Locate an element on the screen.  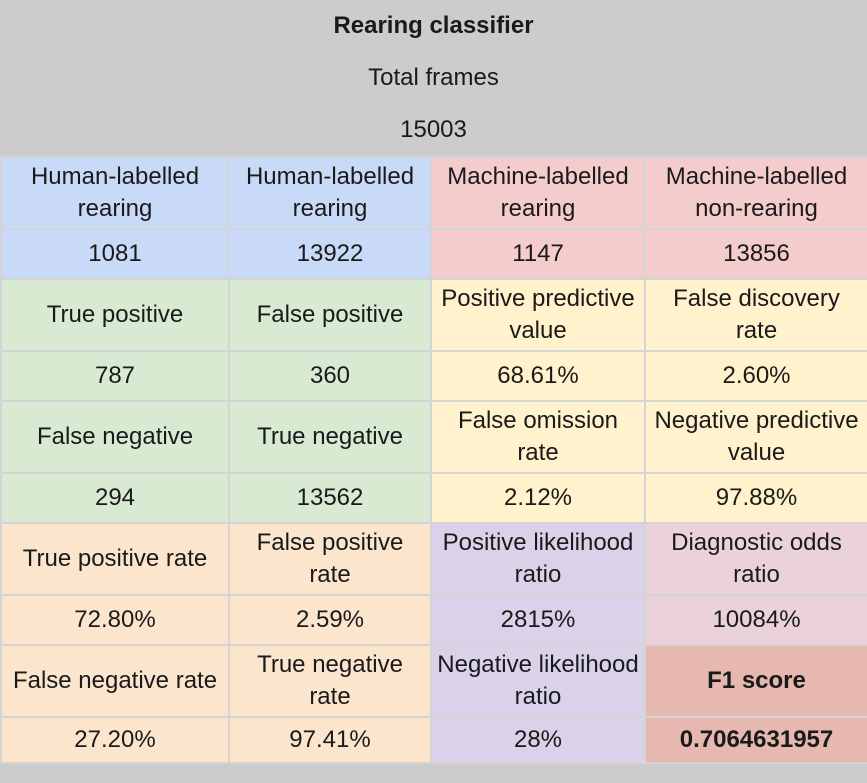
diagnostic-odds-ratio-label: Diagnostic odds ratio is located at coordinates (755, 559).